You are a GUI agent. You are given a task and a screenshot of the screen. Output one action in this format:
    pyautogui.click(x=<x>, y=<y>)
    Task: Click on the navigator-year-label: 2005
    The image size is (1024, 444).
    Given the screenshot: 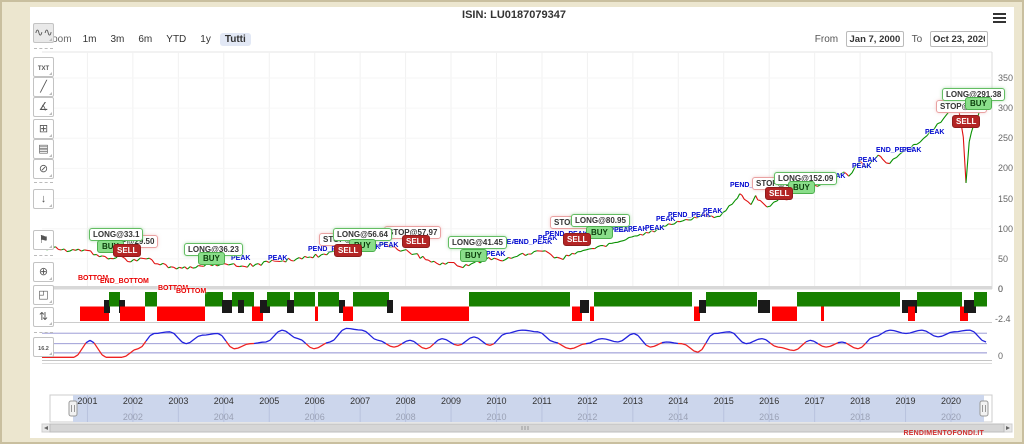 What is the action you would take?
    pyautogui.click(x=269, y=401)
    